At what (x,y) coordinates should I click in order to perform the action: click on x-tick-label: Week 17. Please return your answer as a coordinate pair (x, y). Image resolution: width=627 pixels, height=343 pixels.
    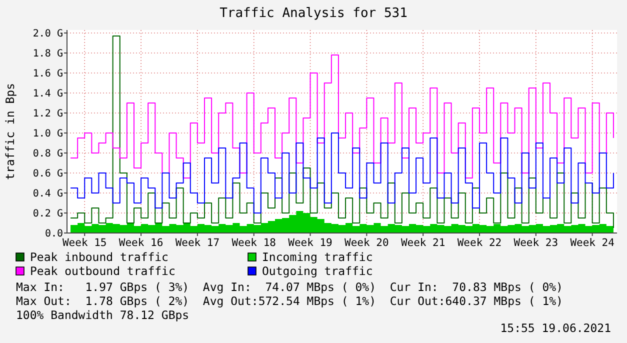
    Looking at the image, I should click on (197, 243).